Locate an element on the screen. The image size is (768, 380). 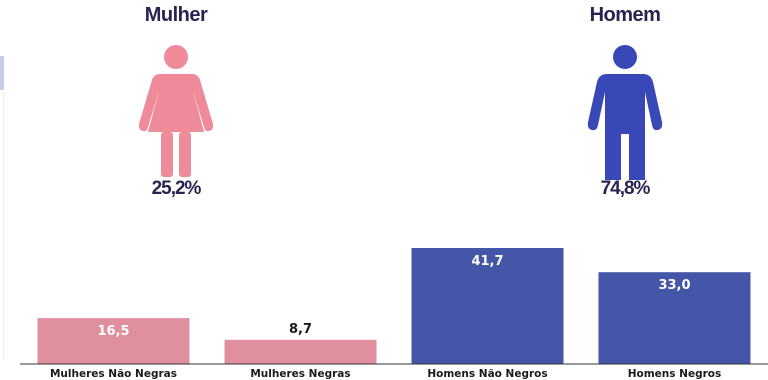
category-label-0: Mulheres Não Negras is located at coordinates (113, 374).